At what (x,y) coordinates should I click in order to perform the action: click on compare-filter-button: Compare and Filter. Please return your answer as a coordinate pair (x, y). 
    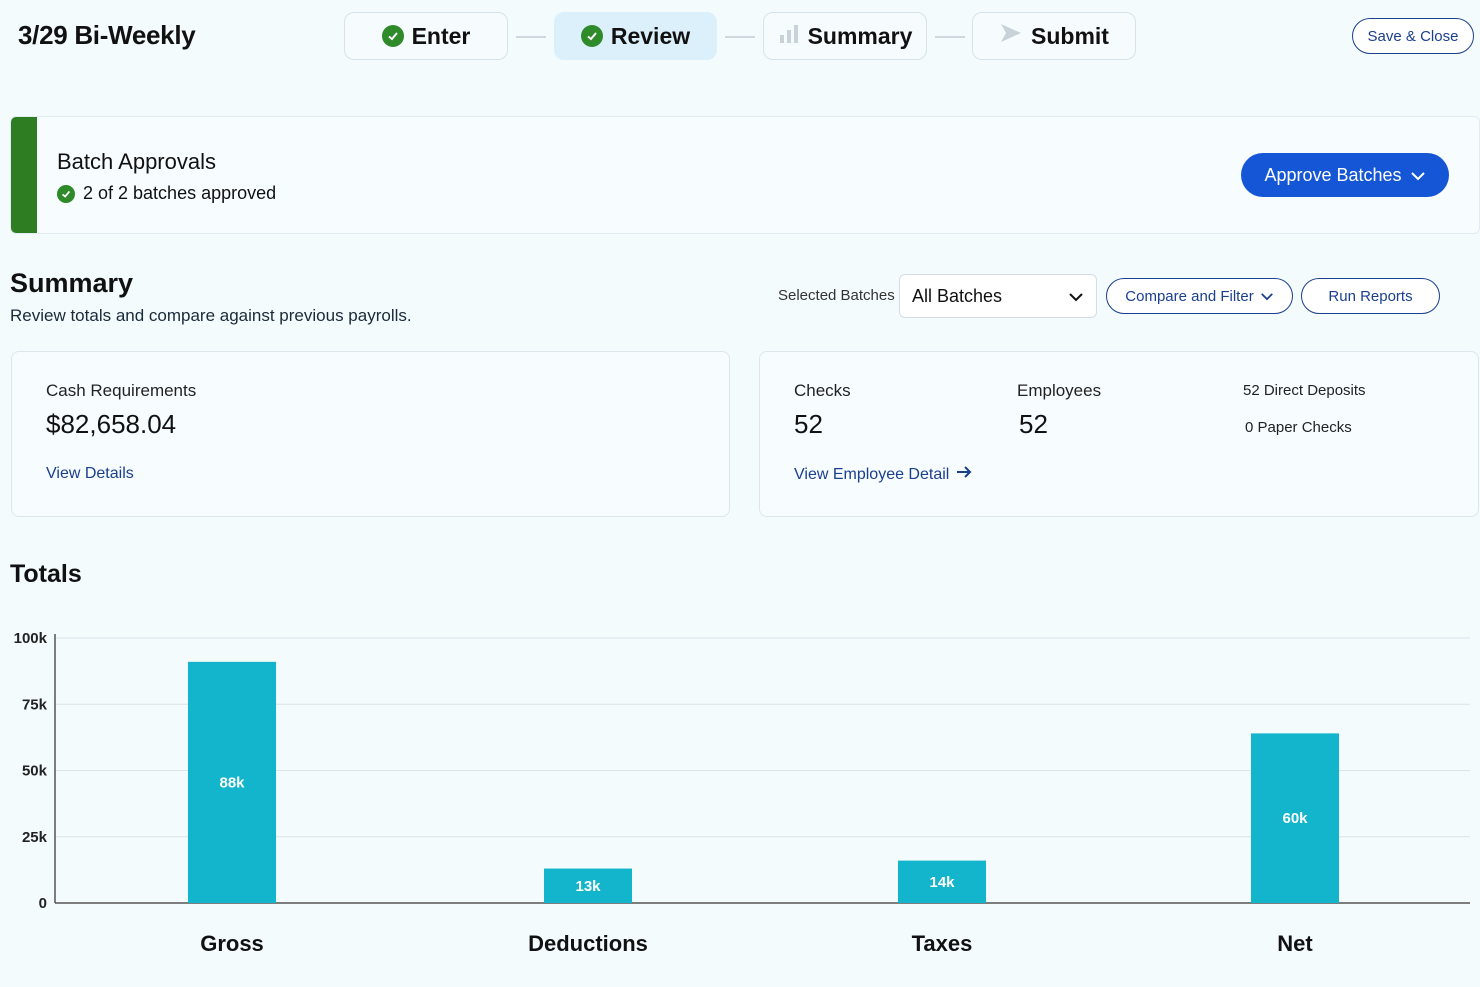
    Looking at the image, I should click on (1199, 296).